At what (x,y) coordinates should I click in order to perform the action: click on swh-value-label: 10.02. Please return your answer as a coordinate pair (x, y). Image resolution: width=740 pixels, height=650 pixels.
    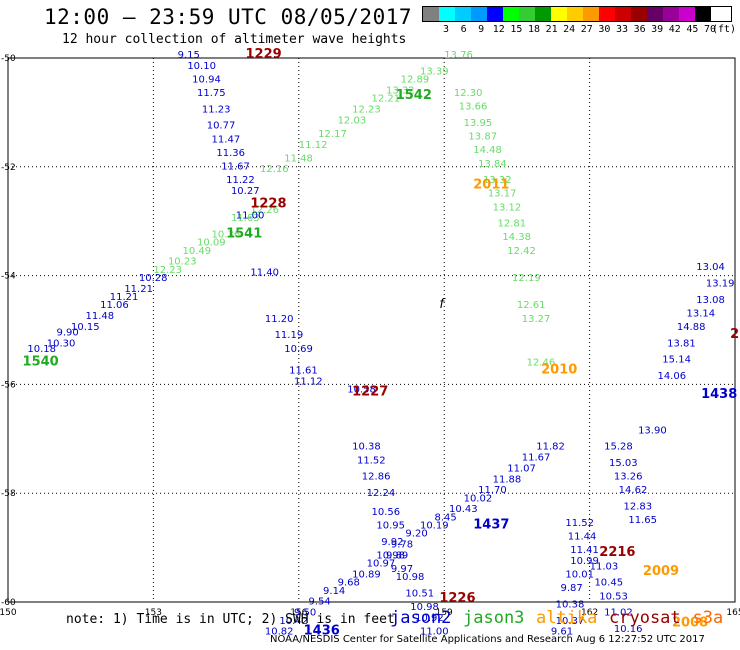
    Looking at the image, I should click on (478, 498).